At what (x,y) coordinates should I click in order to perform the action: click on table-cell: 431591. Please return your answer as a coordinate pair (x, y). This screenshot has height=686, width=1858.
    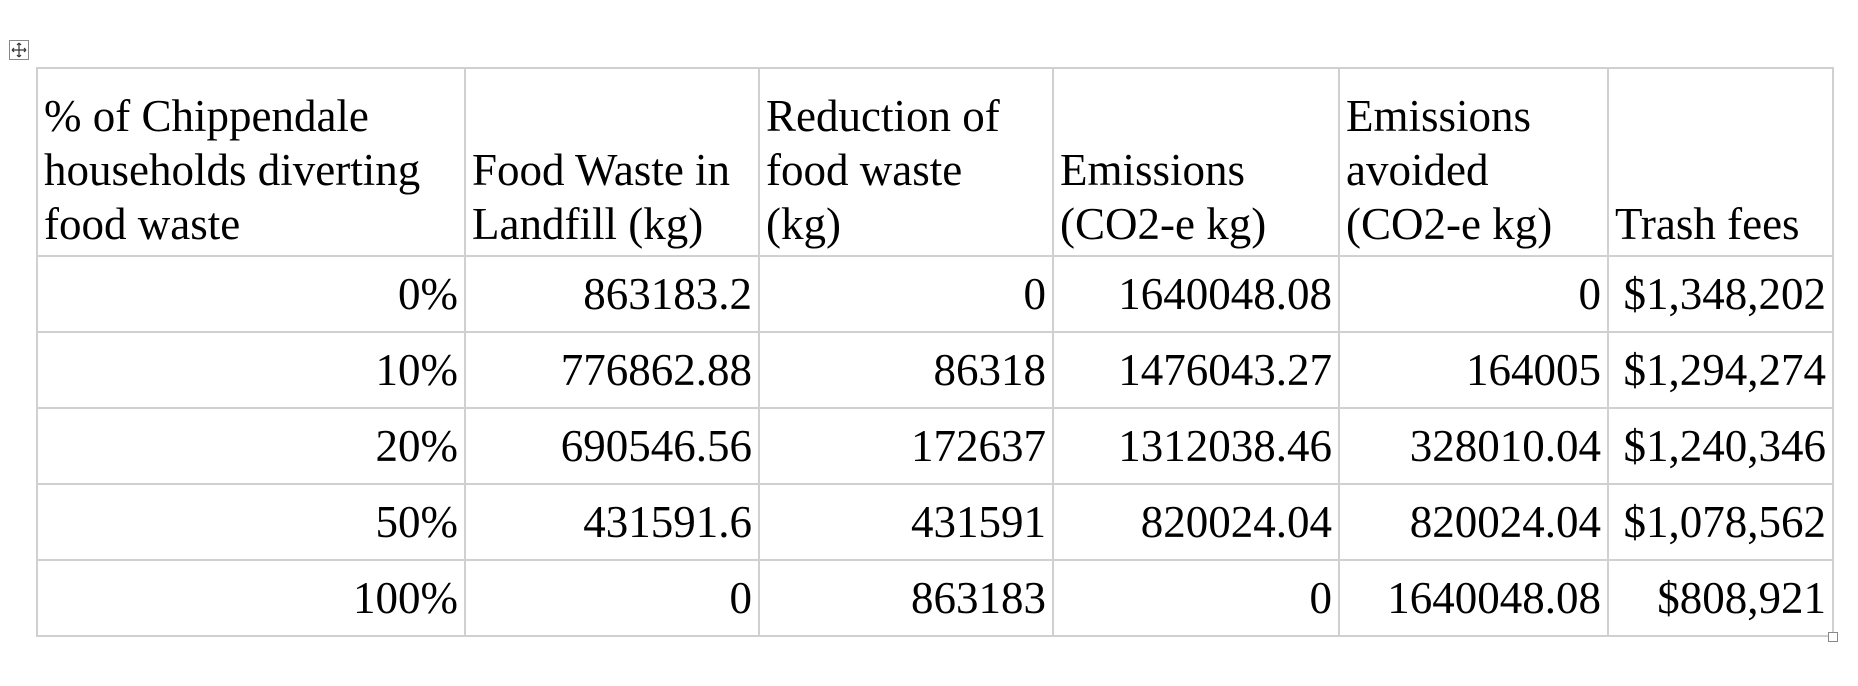
    Looking at the image, I should click on (906, 522).